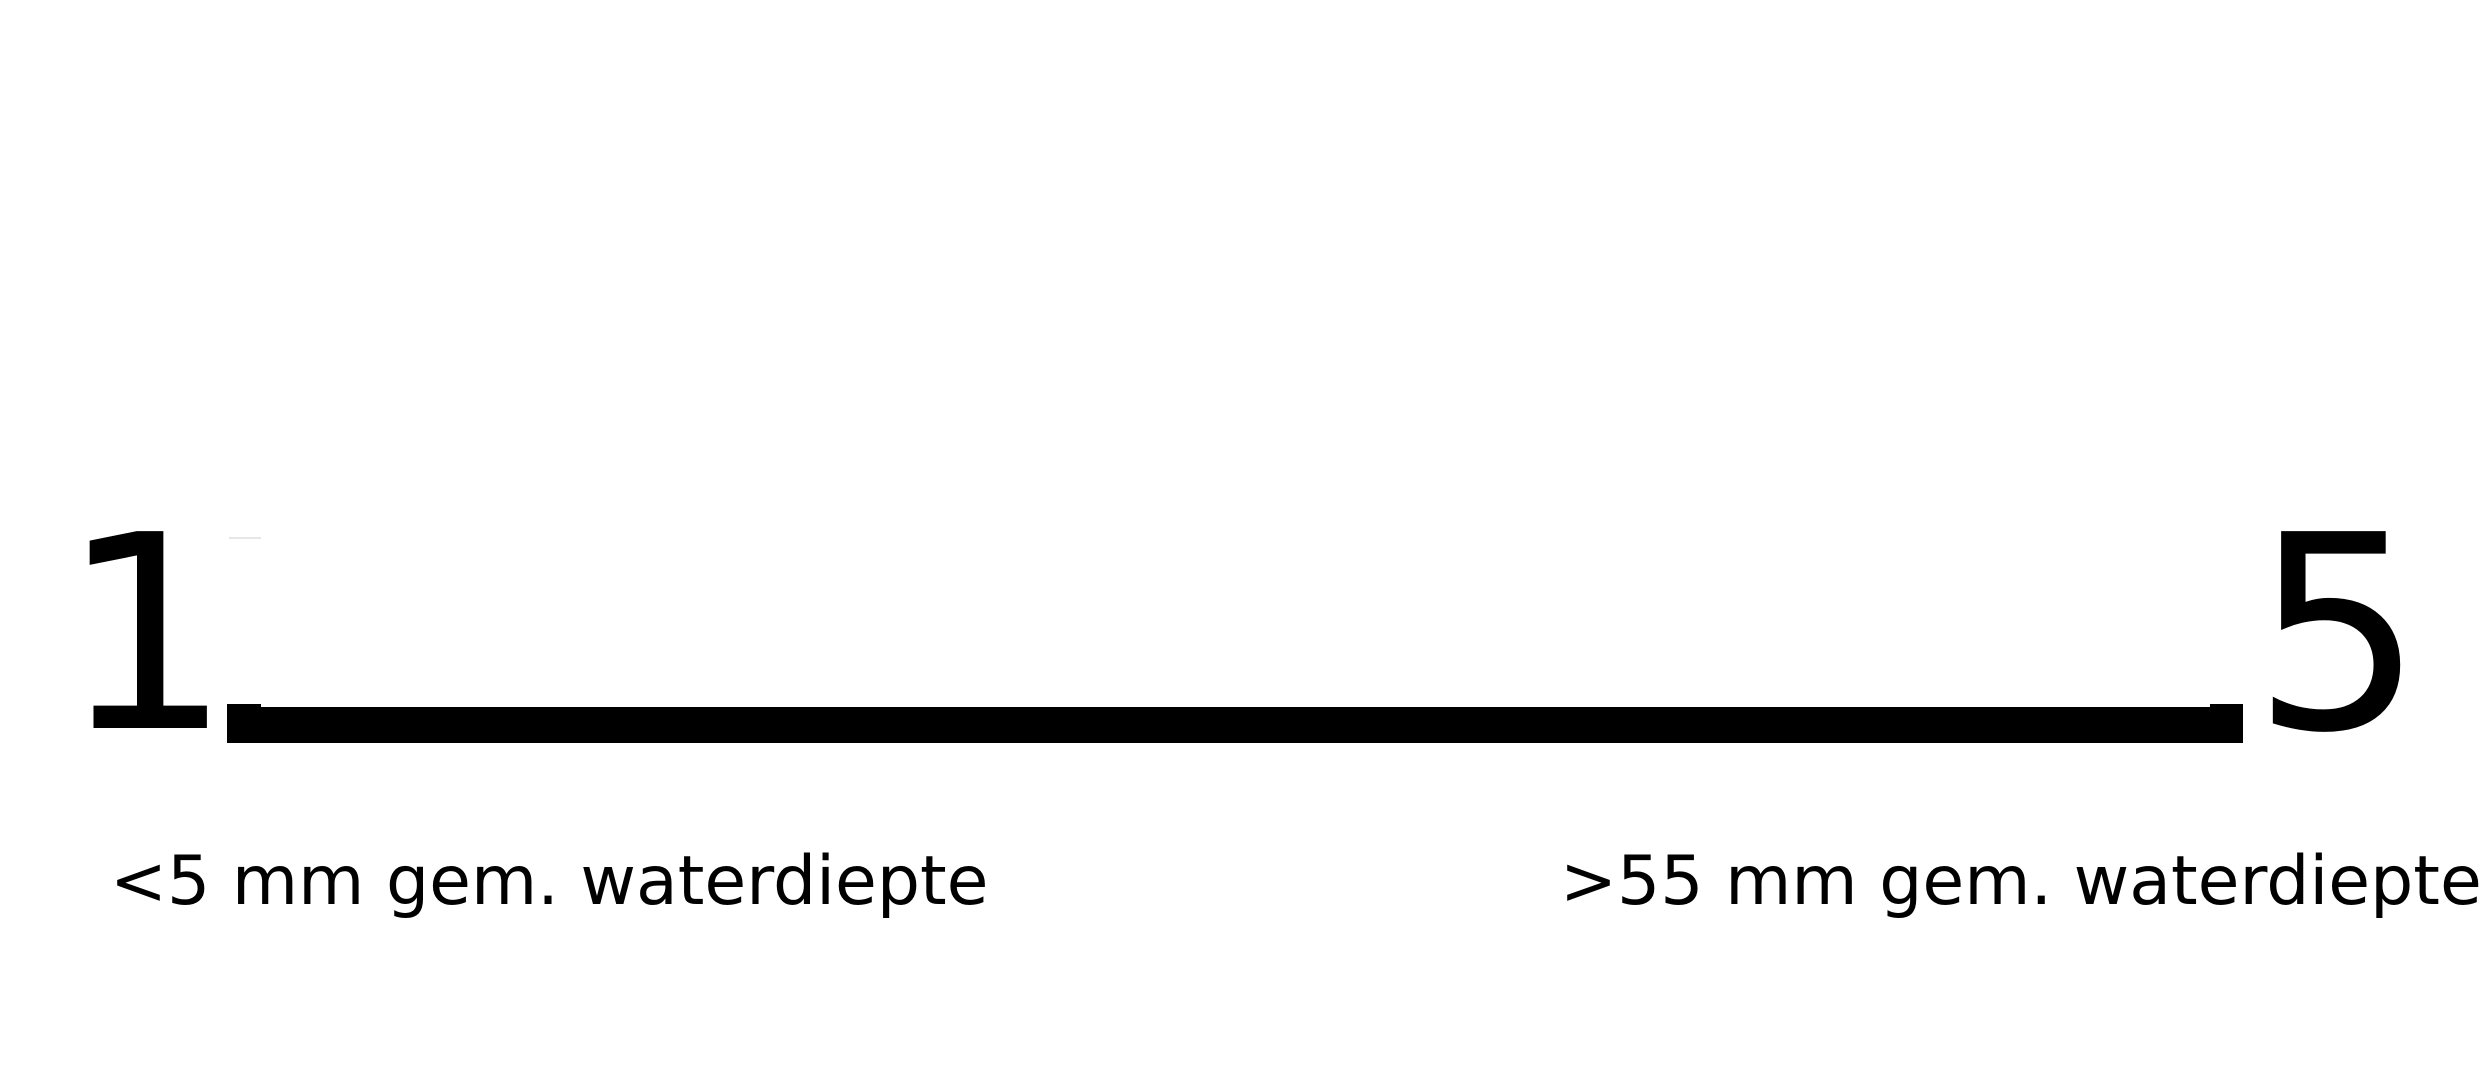  What do you see at coordinates (2020, 881) in the screenshot?
I see `scale-max-caption: >55 mm gem. waterdiepte` at bounding box center [2020, 881].